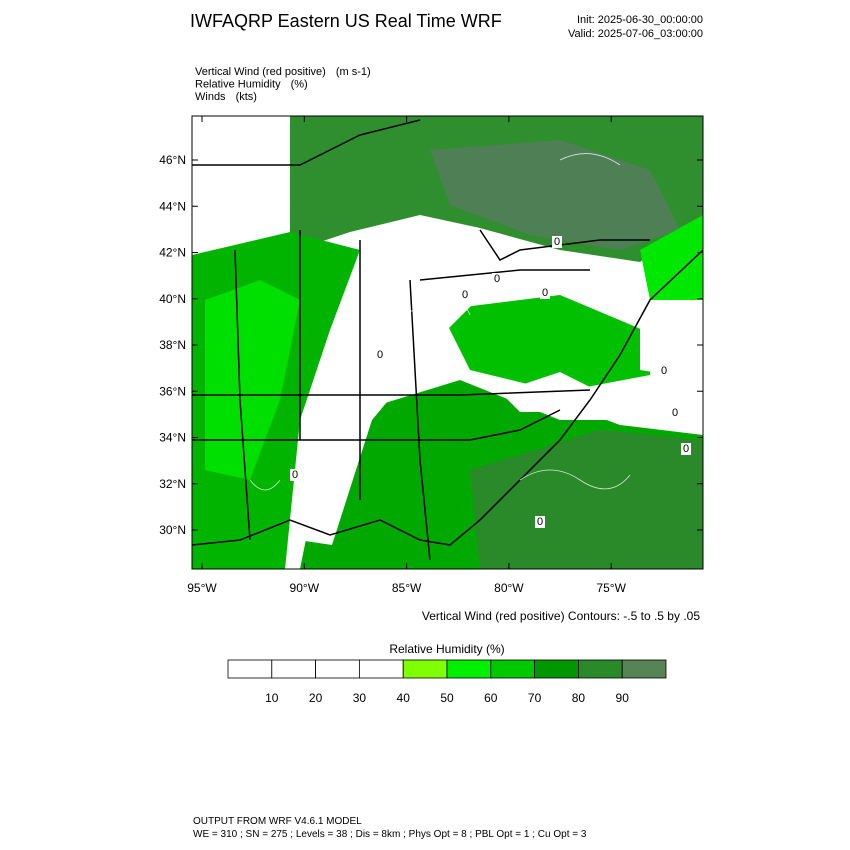  Describe the element at coordinates (172, 160) in the screenshot. I see `lat-label: 46°N` at that location.